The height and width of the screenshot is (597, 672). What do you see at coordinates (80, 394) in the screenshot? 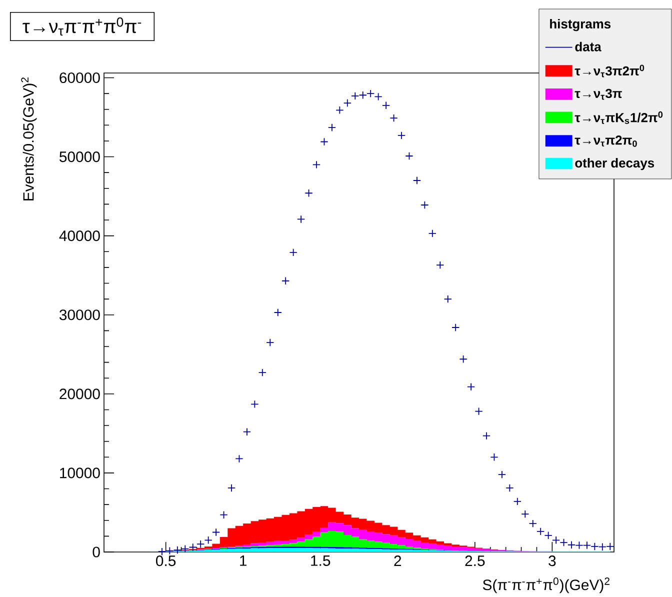
I see `y-tick-label: 20000` at bounding box center [80, 394].